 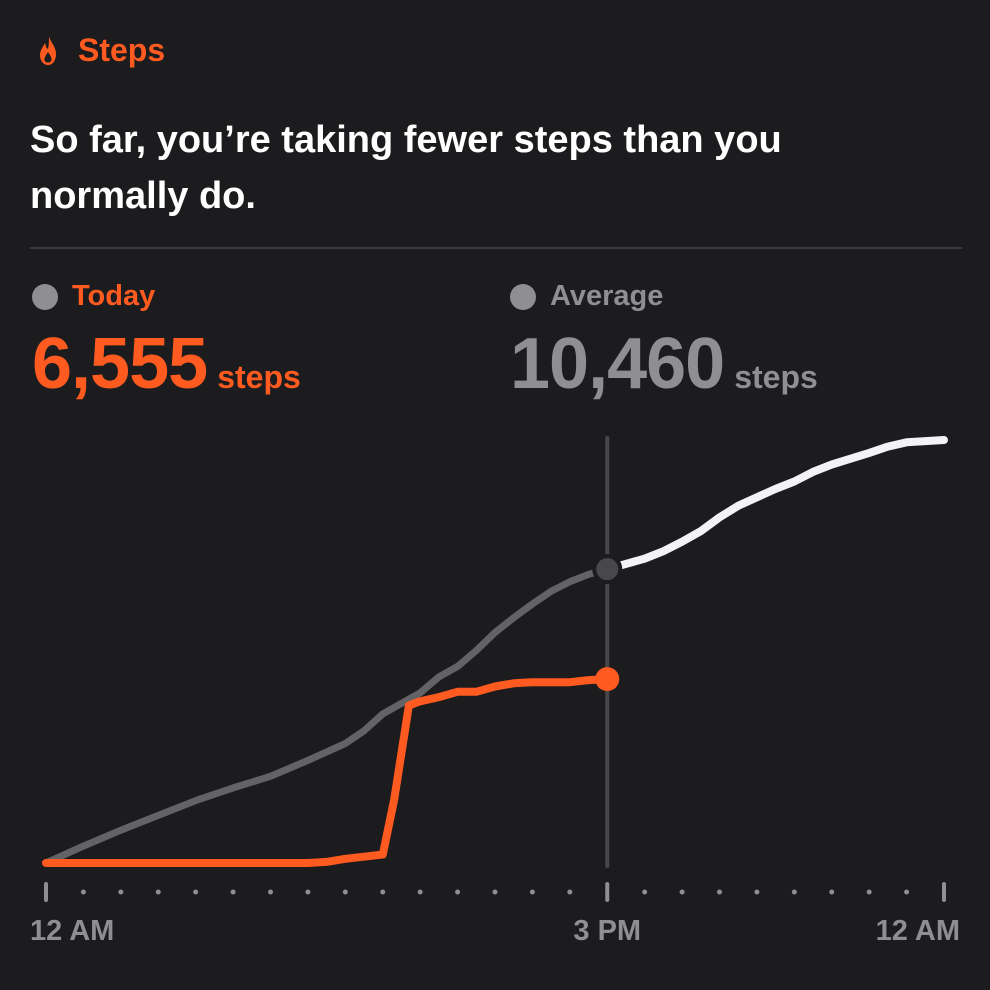 I want to click on today-steps-value: 6,555, so click(x=120, y=364).